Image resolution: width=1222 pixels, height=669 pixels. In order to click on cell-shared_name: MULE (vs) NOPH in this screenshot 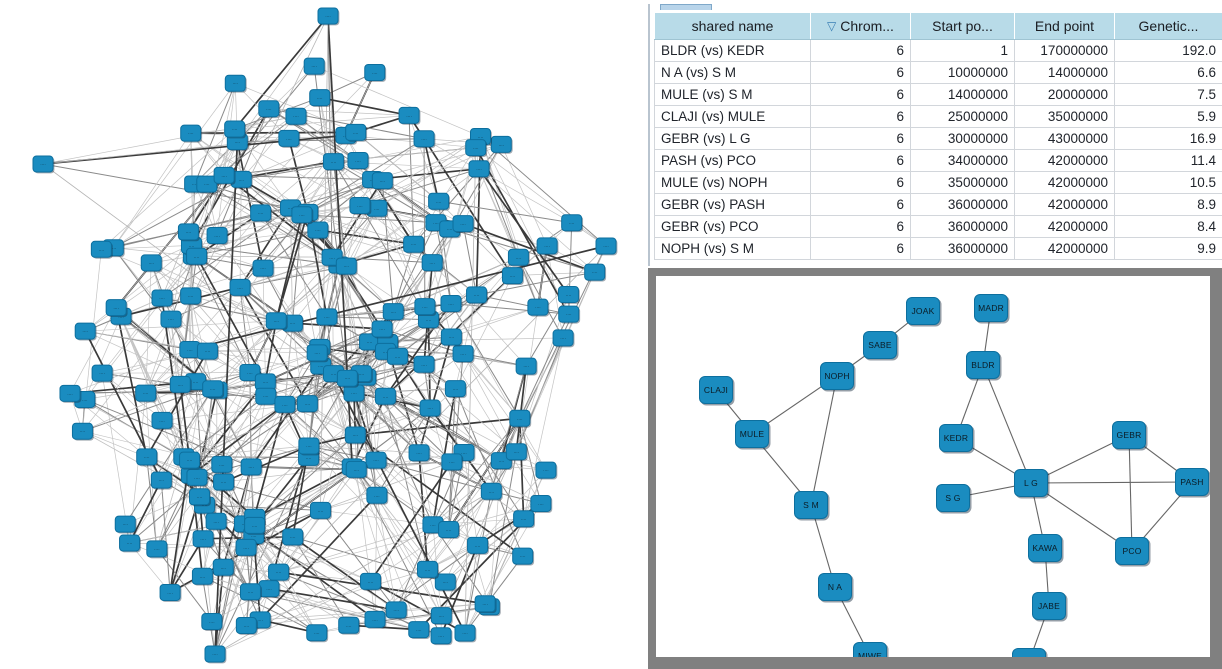, I will do `click(732, 182)`.